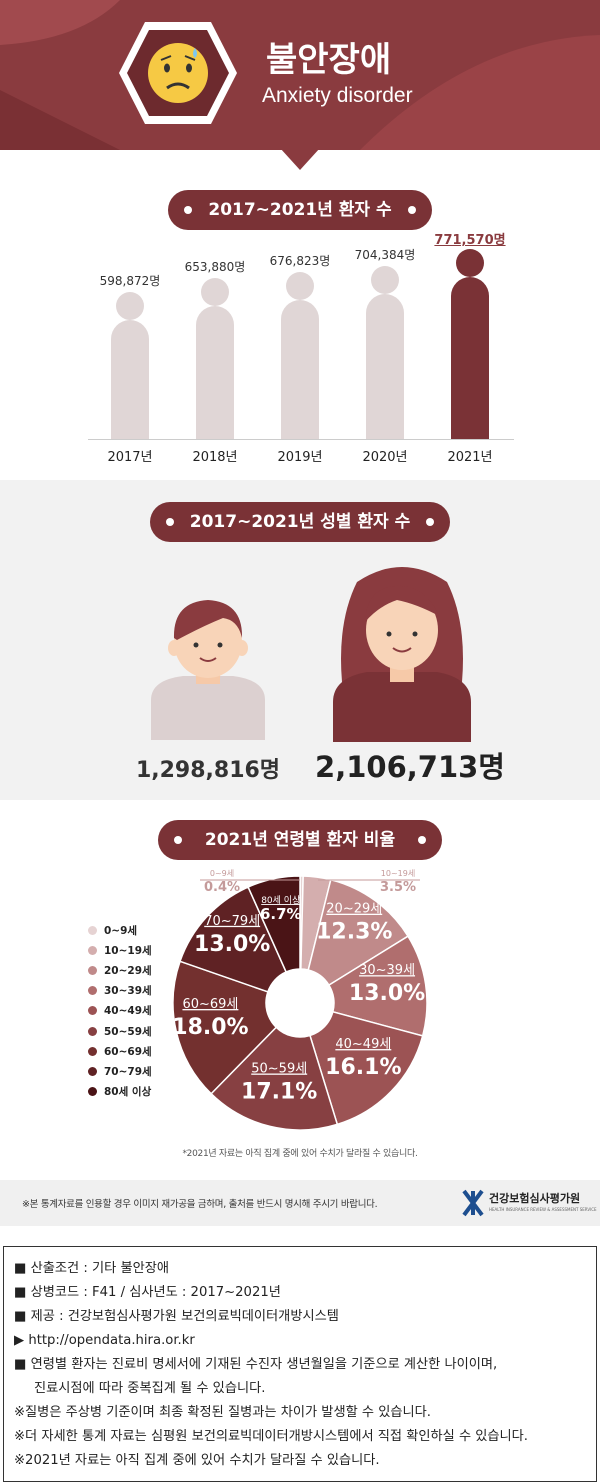 The width and height of the screenshot is (600, 1484). What do you see at coordinates (91, 1268) in the screenshot?
I see `note-line: ■ 산출조건 : 기타 불안장애` at bounding box center [91, 1268].